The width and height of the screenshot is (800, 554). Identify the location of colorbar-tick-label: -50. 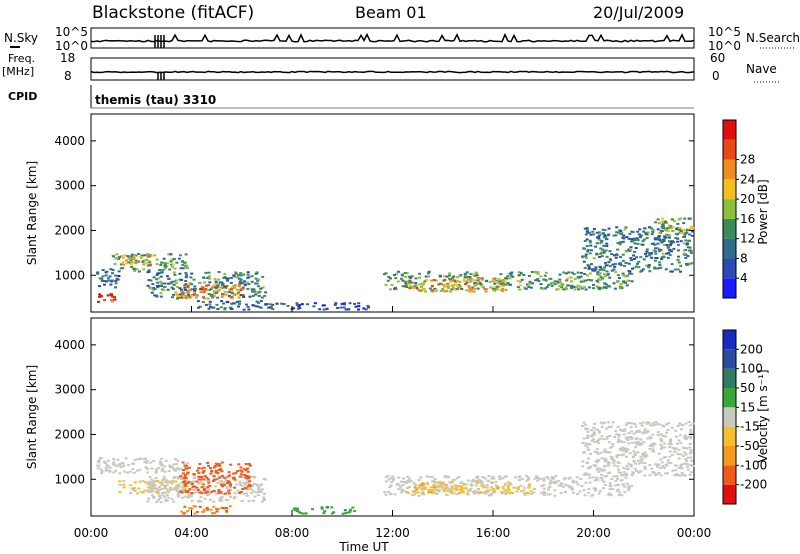
(750, 446).